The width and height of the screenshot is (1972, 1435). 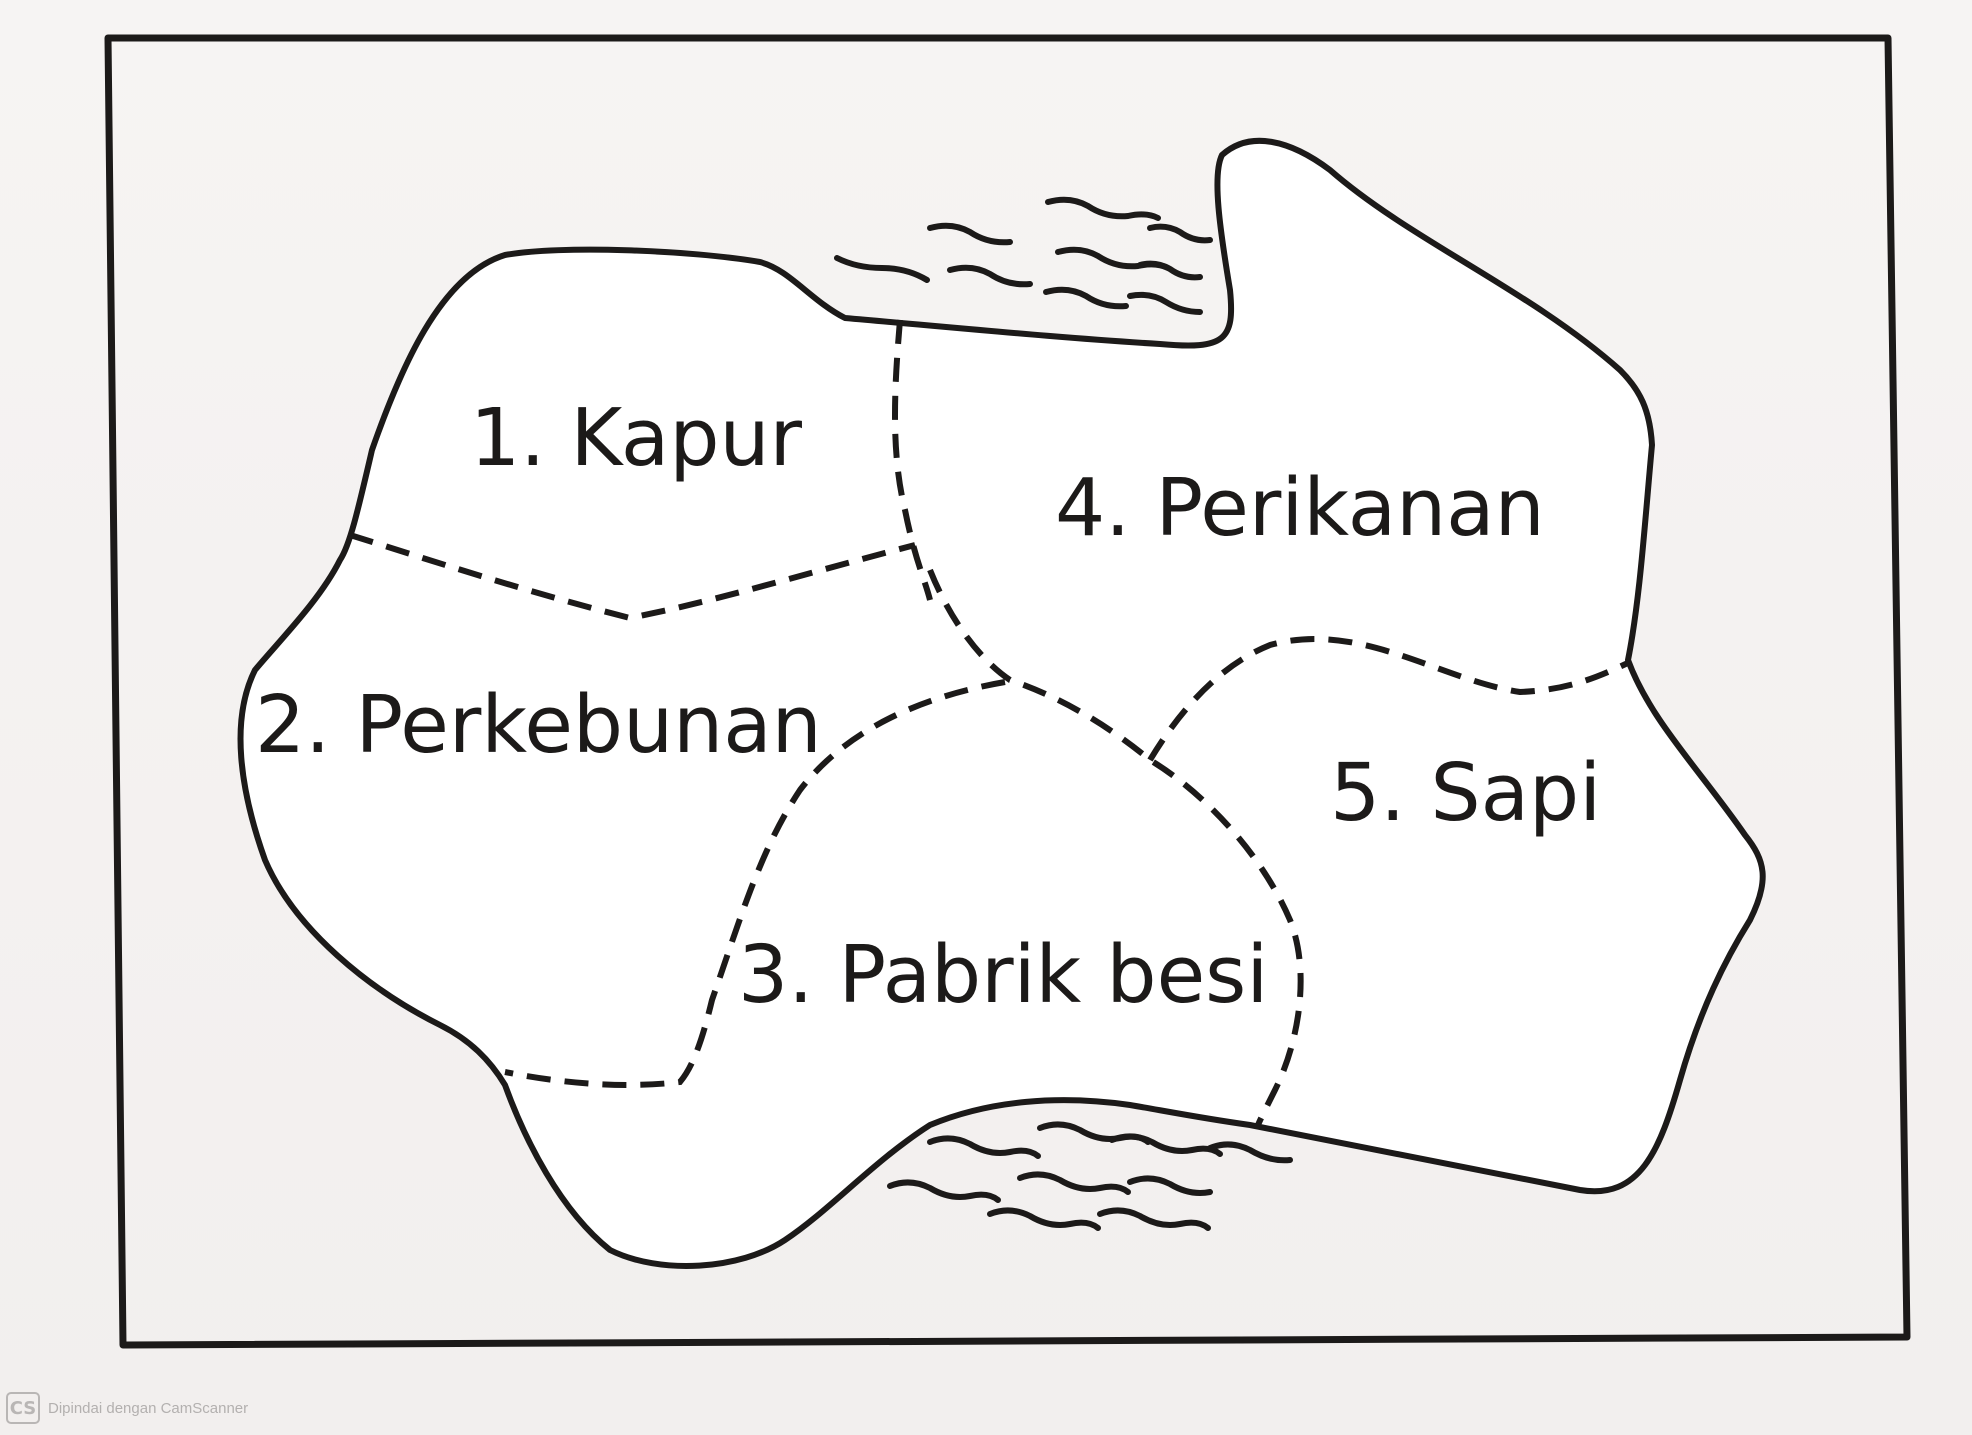 What do you see at coordinates (632, 577) in the screenshot?
I see `border-kapur-perkebunan` at bounding box center [632, 577].